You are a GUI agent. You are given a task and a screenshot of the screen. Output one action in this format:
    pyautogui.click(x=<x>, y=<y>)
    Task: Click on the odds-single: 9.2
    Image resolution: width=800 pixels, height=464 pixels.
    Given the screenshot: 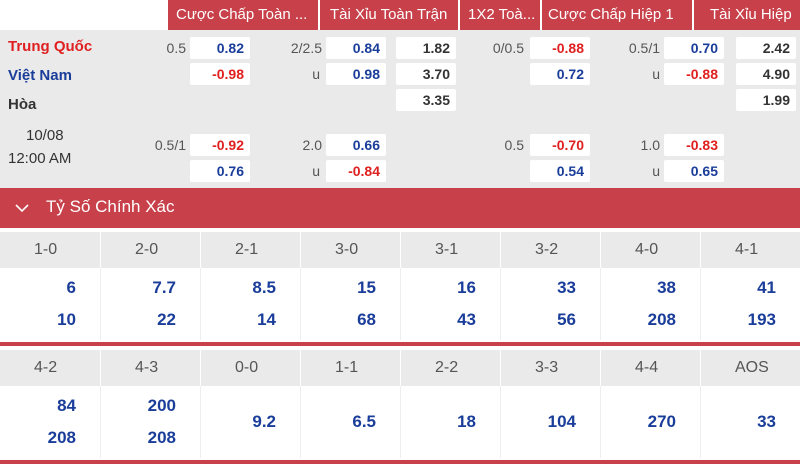 What is the action you would take?
    pyautogui.click(x=264, y=421)
    